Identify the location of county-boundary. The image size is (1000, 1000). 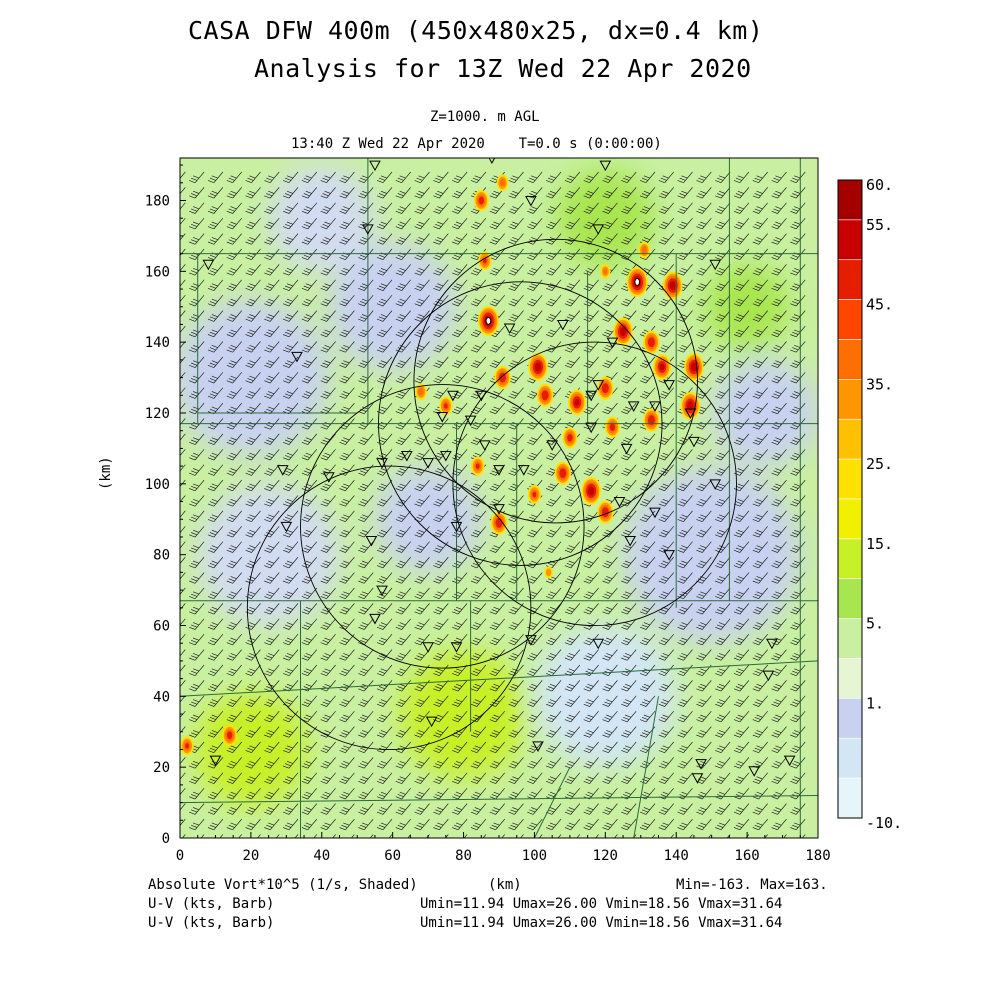
(552, 802).